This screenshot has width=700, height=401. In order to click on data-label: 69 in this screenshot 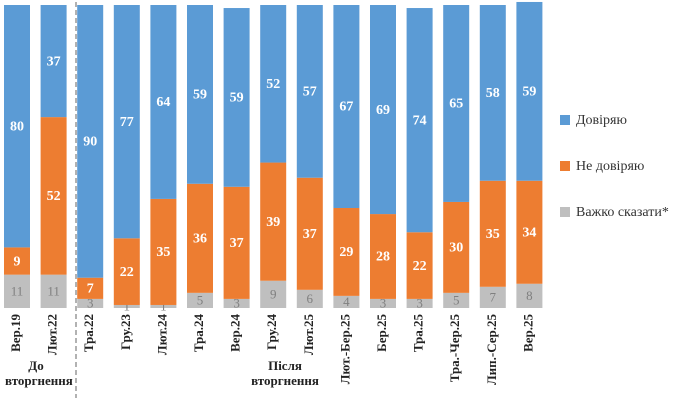, I will do `click(383, 110)`.